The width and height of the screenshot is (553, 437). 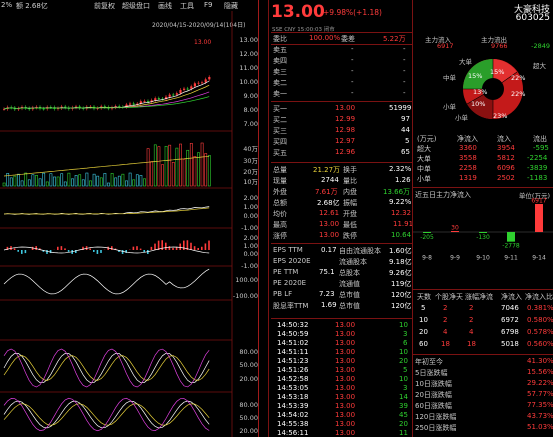 What do you see at coordinates (341, 82) in the screenshot?
I see `order-row: 卖二 - -` at bounding box center [341, 82].